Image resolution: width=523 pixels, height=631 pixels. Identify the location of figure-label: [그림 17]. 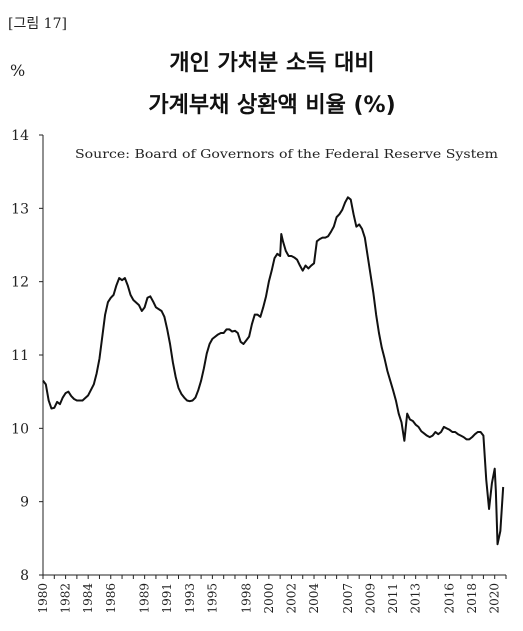
(37, 24).